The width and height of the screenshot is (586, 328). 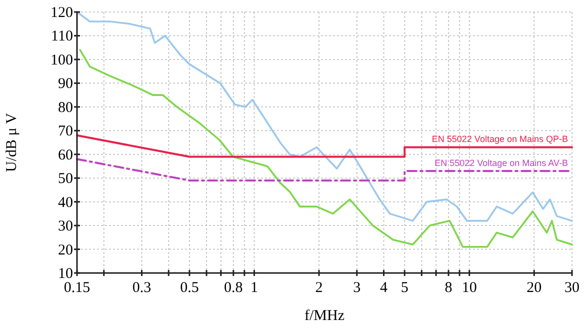 What do you see at coordinates (65, 108) in the screenshot?
I see `y-tick-label: 80` at bounding box center [65, 108].